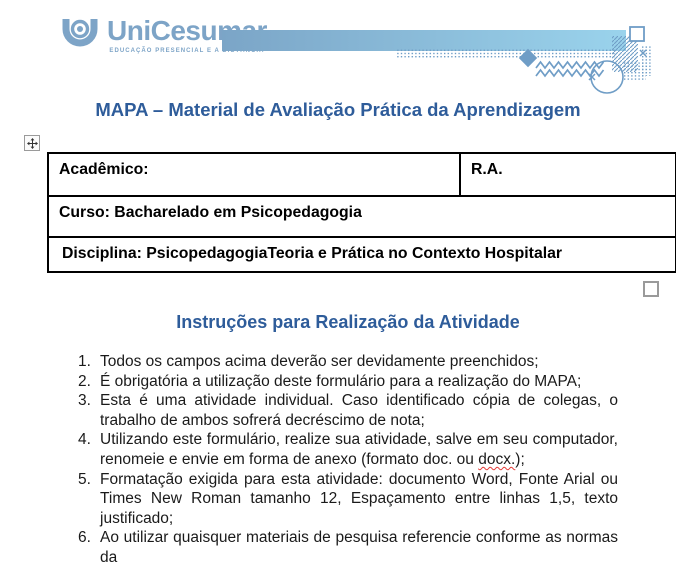  What do you see at coordinates (637, 34) in the screenshot?
I see `outlined-square` at bounding box center [637, 34].